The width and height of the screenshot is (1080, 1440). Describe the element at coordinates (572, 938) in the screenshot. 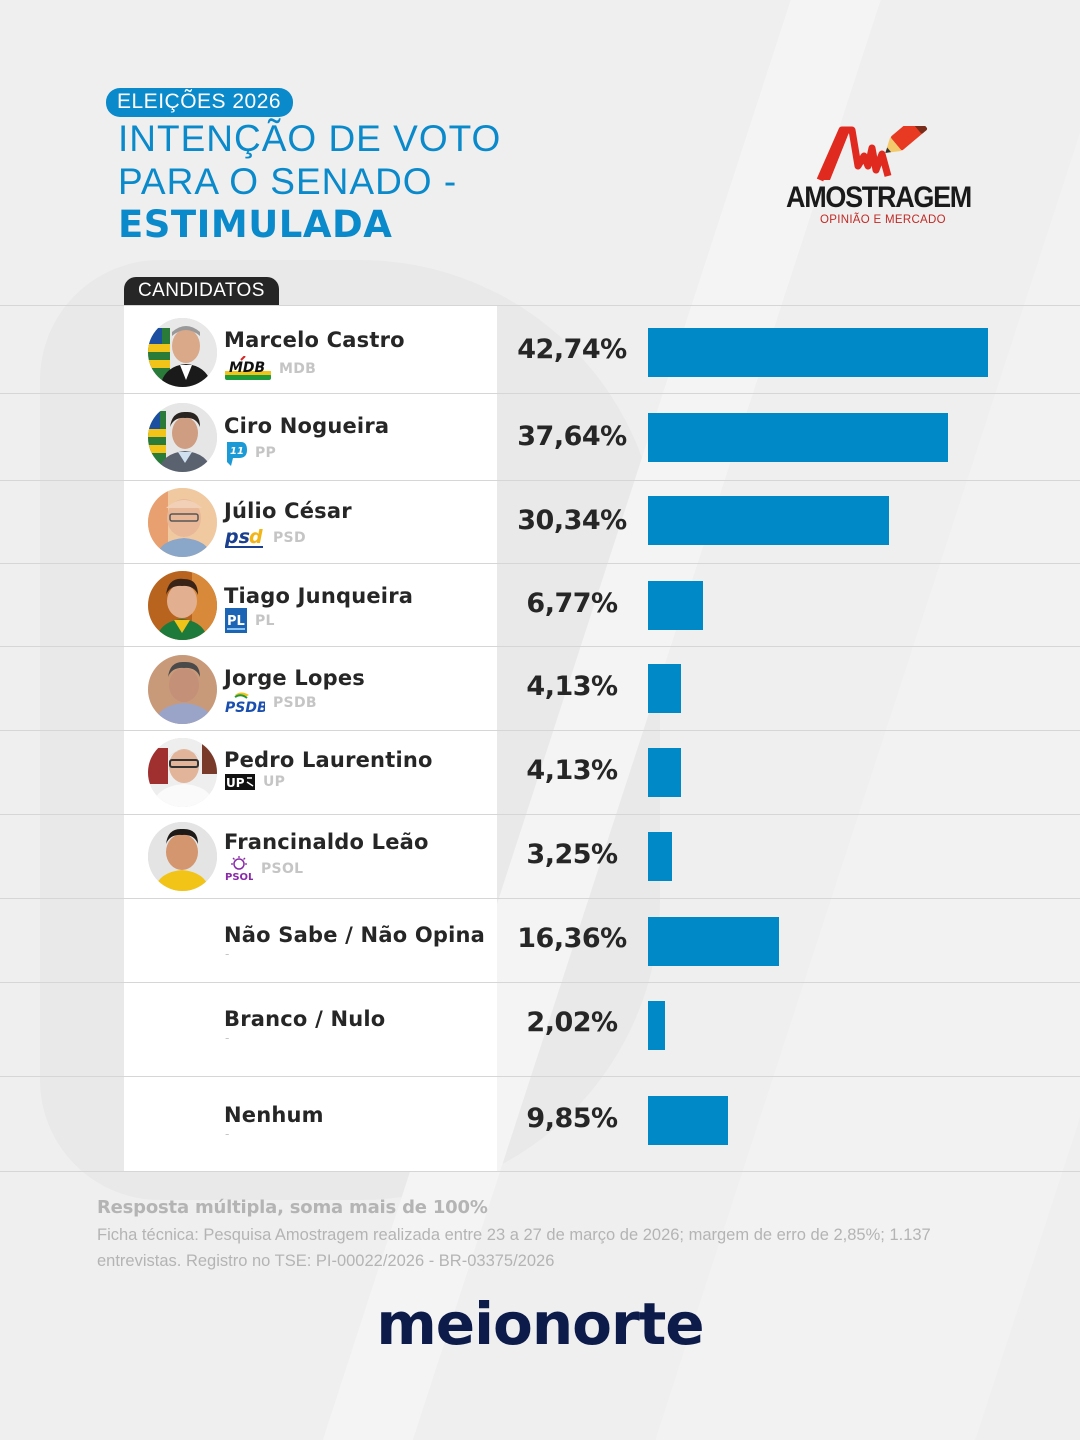

I see `percentage-label: 16,36%` at that location.